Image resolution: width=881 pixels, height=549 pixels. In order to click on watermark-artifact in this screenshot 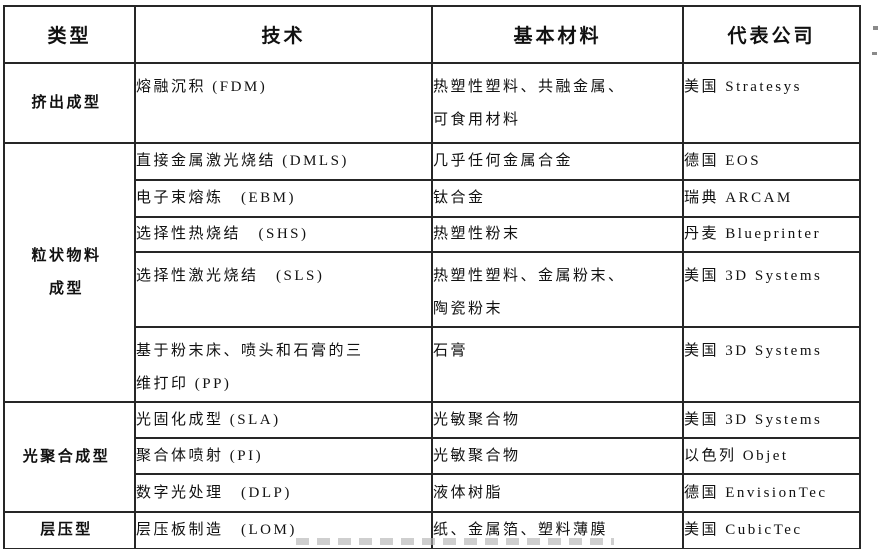, I will do `click(455, 541)`.